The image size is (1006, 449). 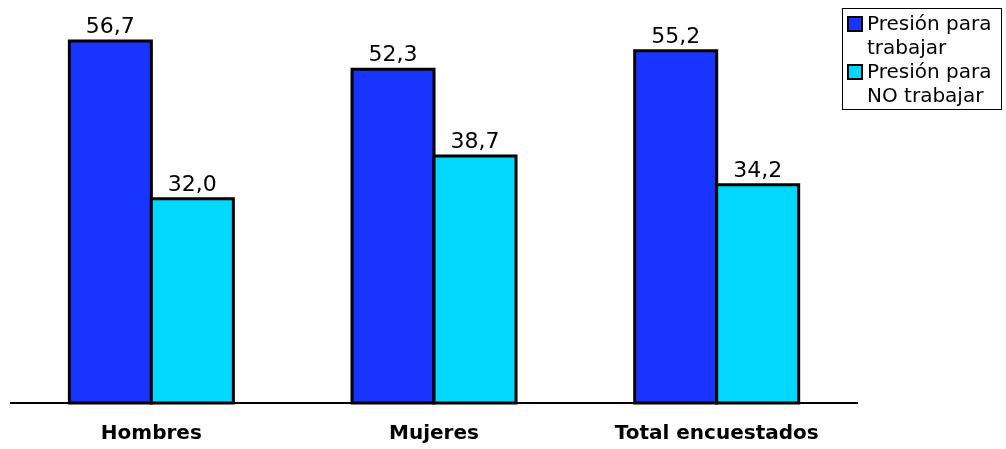 What do you see at coordinates (151, 432) in the screenshot?
I see `x-tick-label: Hombres` at bounding box center [151, 432].